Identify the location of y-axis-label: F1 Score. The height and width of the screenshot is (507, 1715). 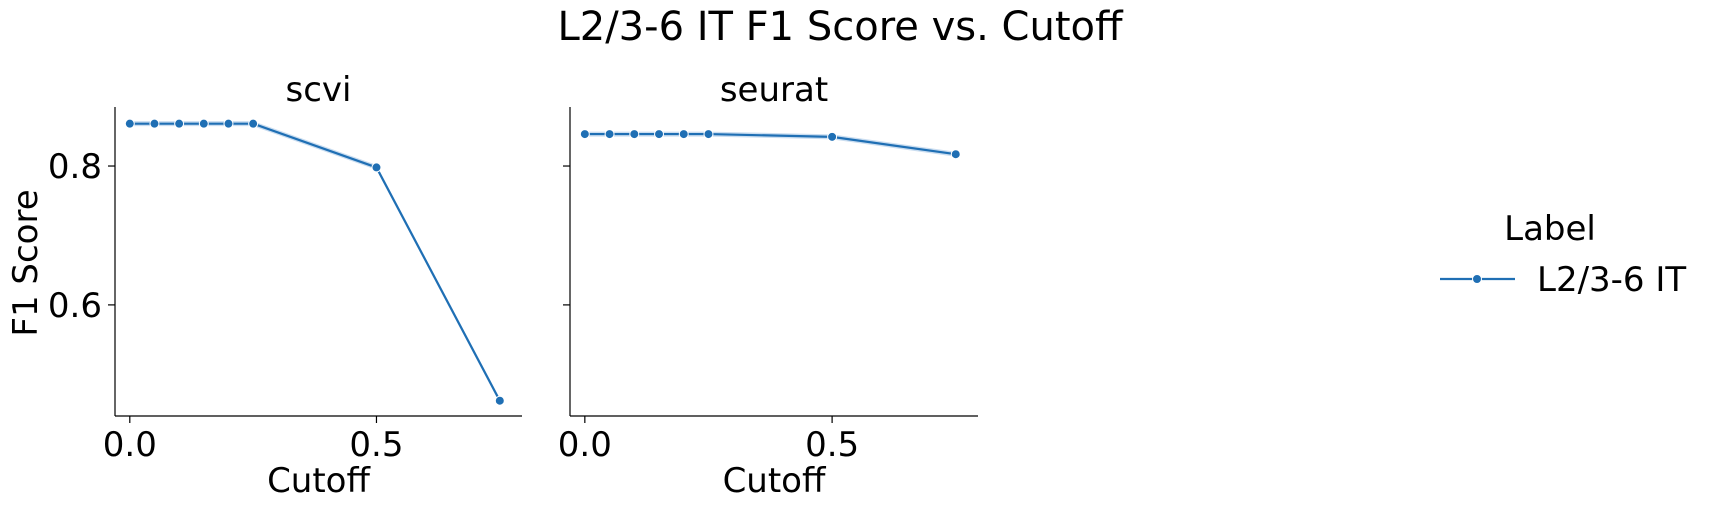
(26, 262).